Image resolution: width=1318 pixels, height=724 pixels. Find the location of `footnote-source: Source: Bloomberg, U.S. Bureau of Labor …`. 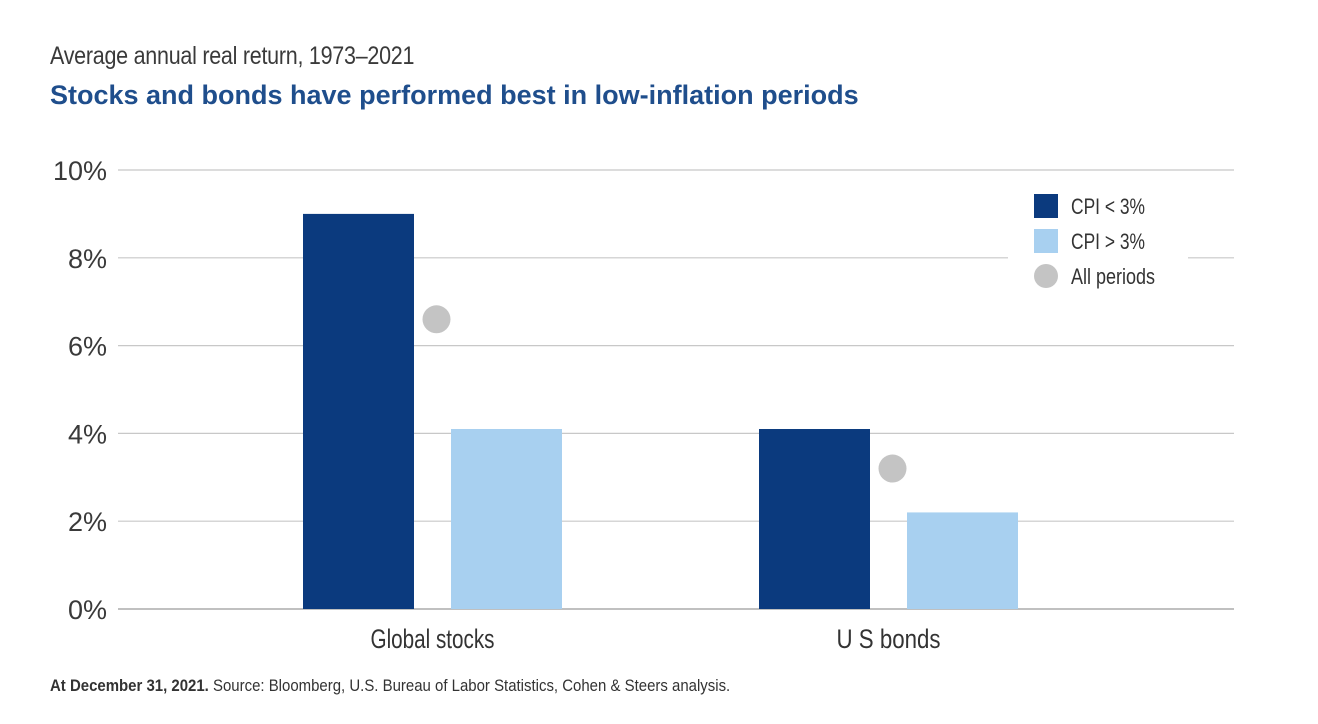

footnote-source: Source: Bloomberg, U.S. Bureau of Labor … is located at coordinates (469, 685).